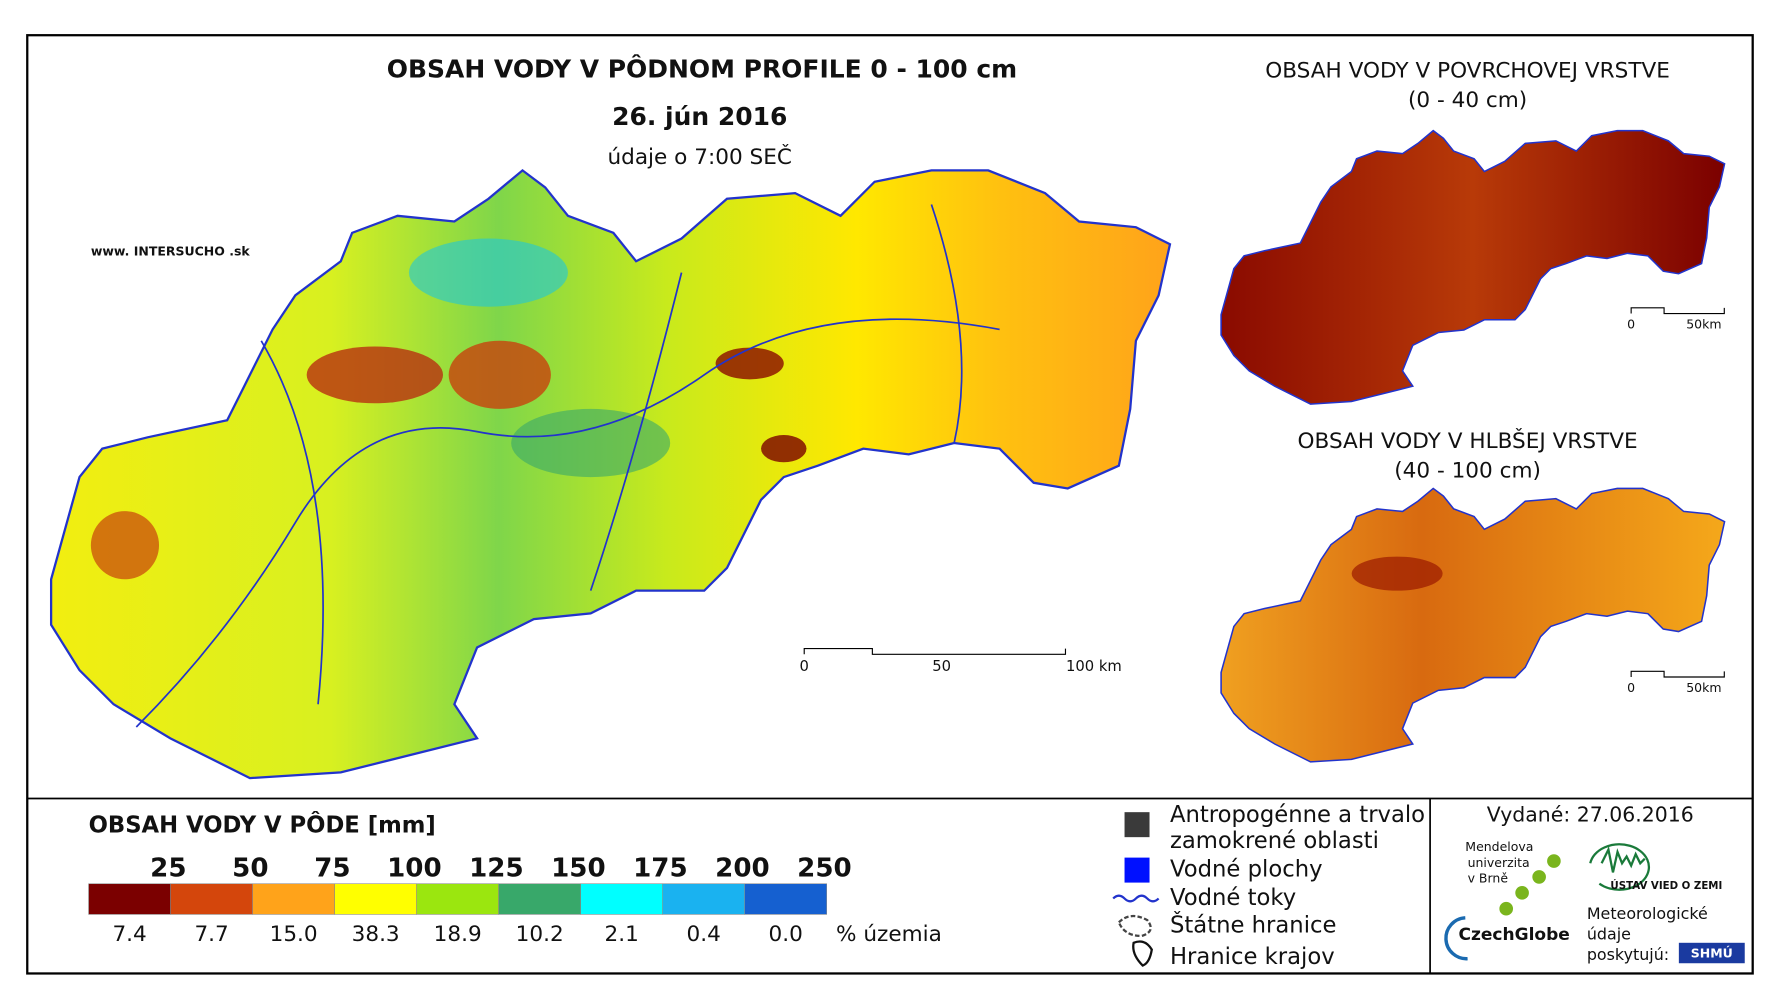 The image size is (1772, 1003). I want to click on symbol-label: zamokrené oblasti, so click(1274, 841).